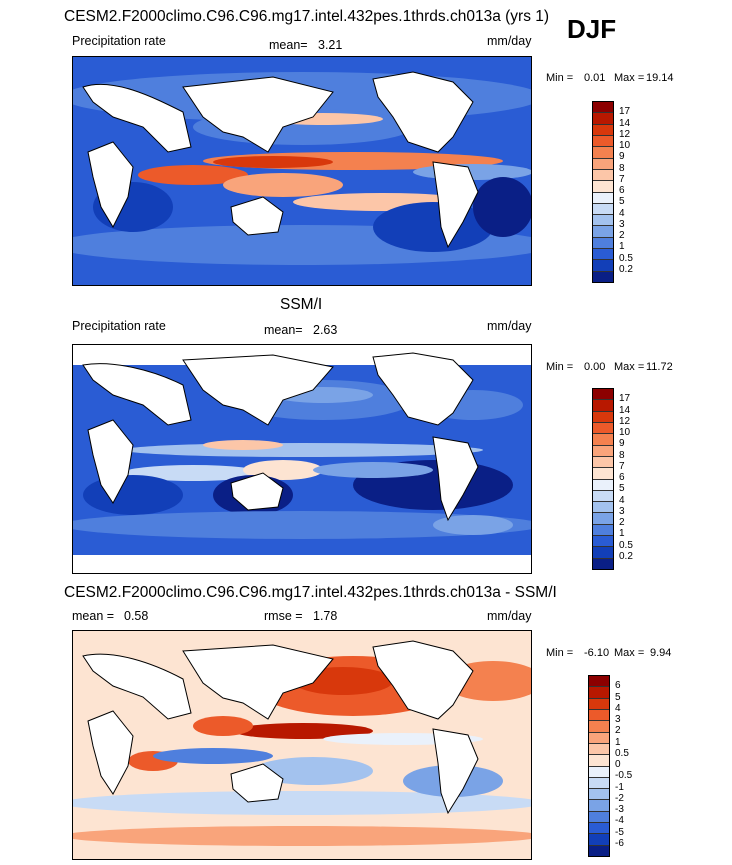 The height and width of the screenshot is (865, 732). What do you see at coordinates (330, 45) in the screenshot?
I see `panel1-mean-value: 3.21` at bounding box center [330, 45].